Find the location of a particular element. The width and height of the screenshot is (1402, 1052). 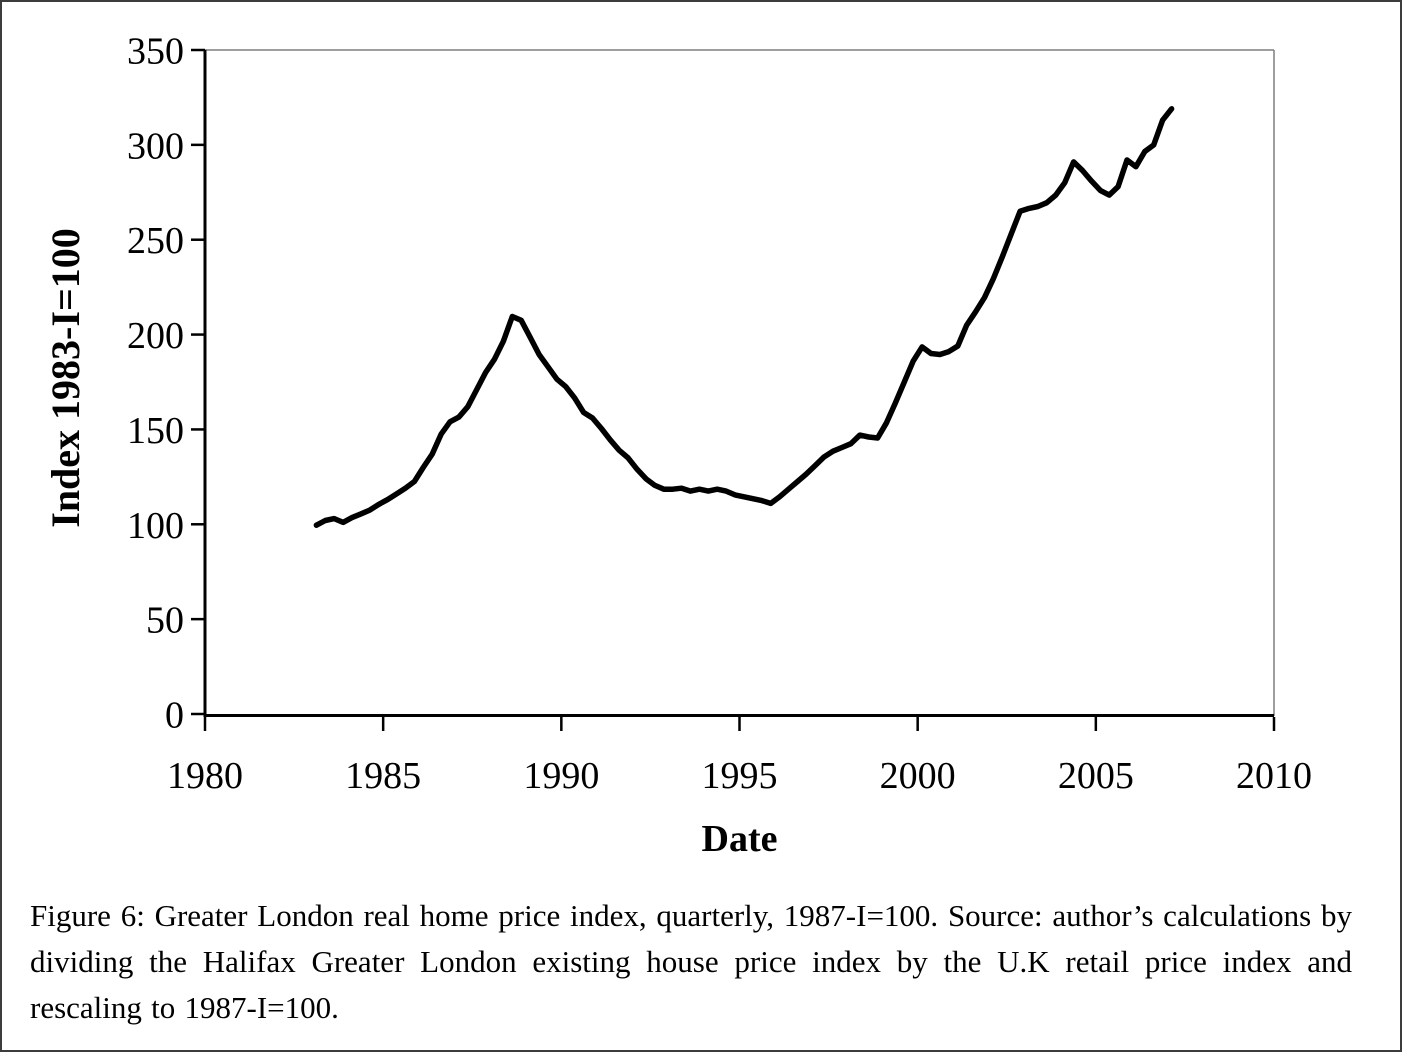

y-tick-label: 200 is located at coordinates (155, 336).